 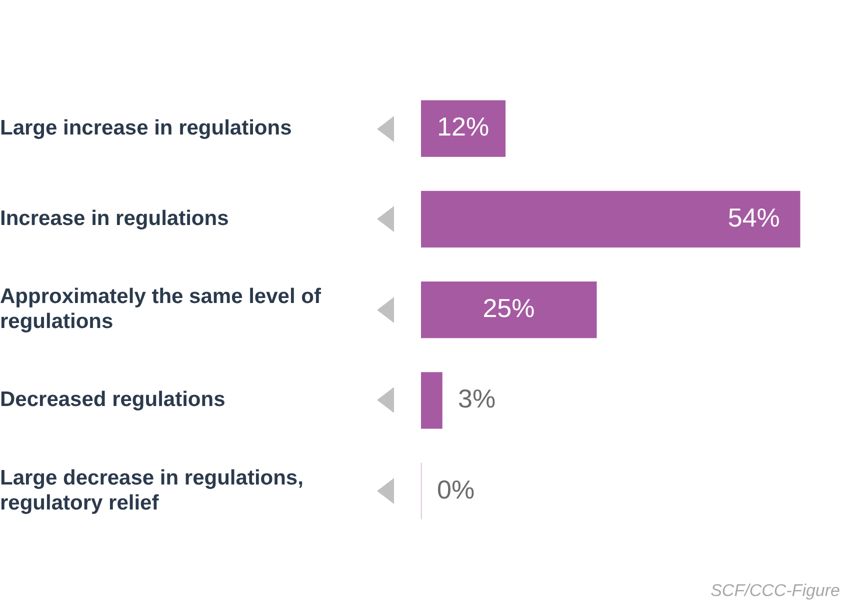 I want to click on y-tick-label: Large increase in regulations, so click(x=146, y=128).